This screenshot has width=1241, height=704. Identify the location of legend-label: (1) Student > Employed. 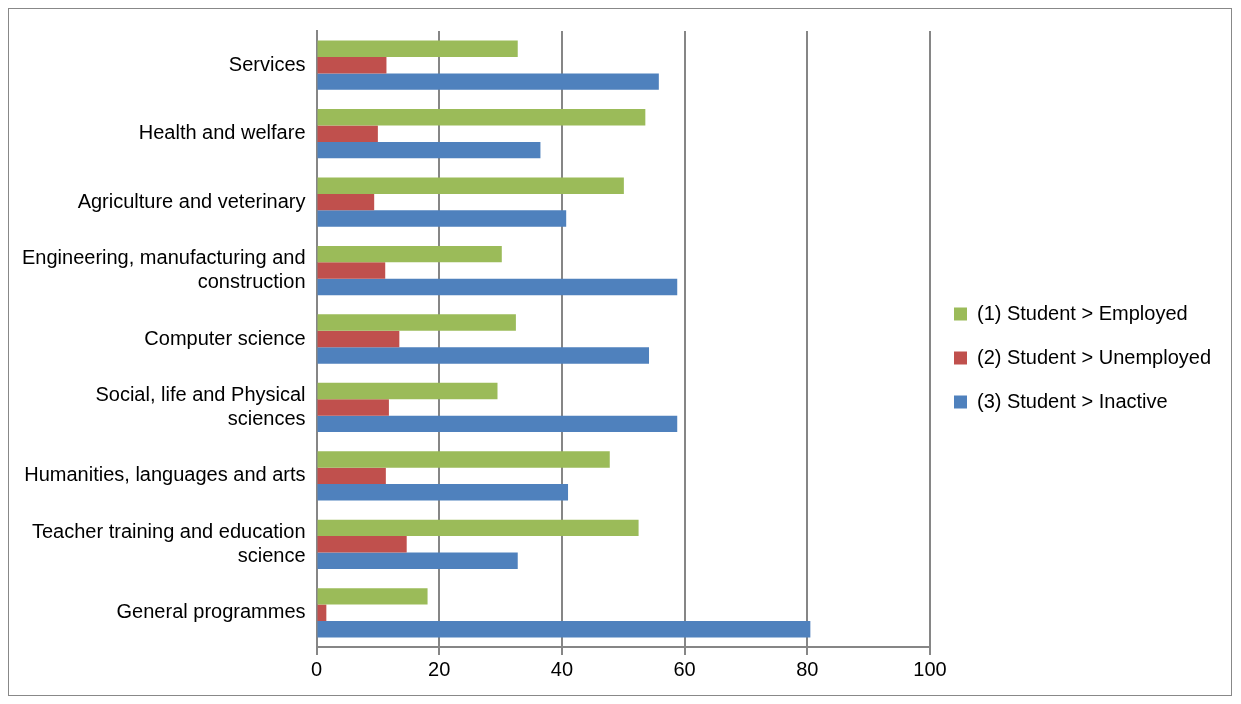
(1082, 312).